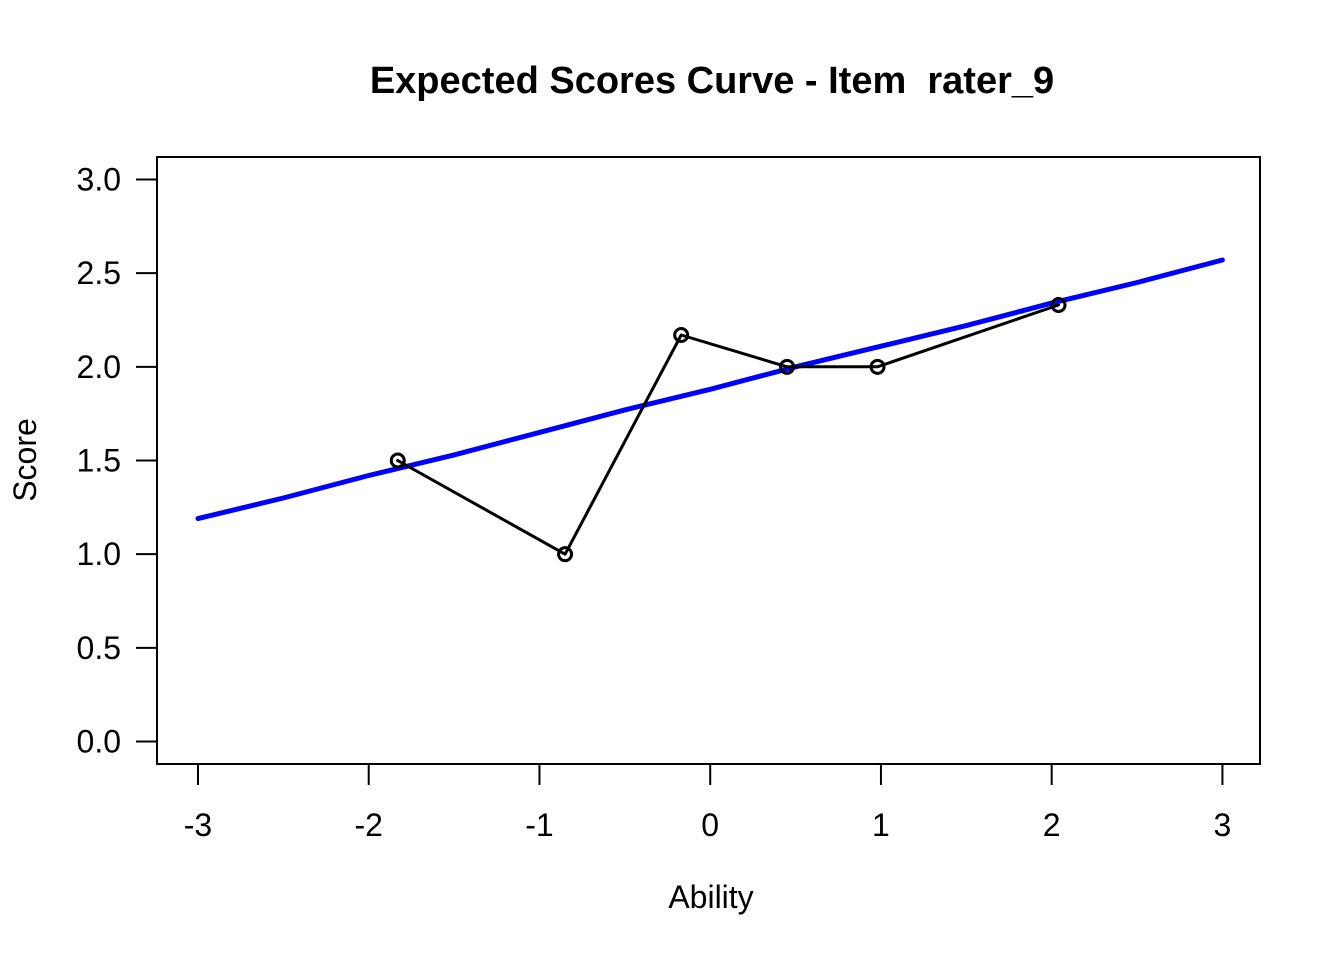  Describe the element at coordinates (1052, 825) in the screenshot. I see `x-tick-label: 2` at that location.